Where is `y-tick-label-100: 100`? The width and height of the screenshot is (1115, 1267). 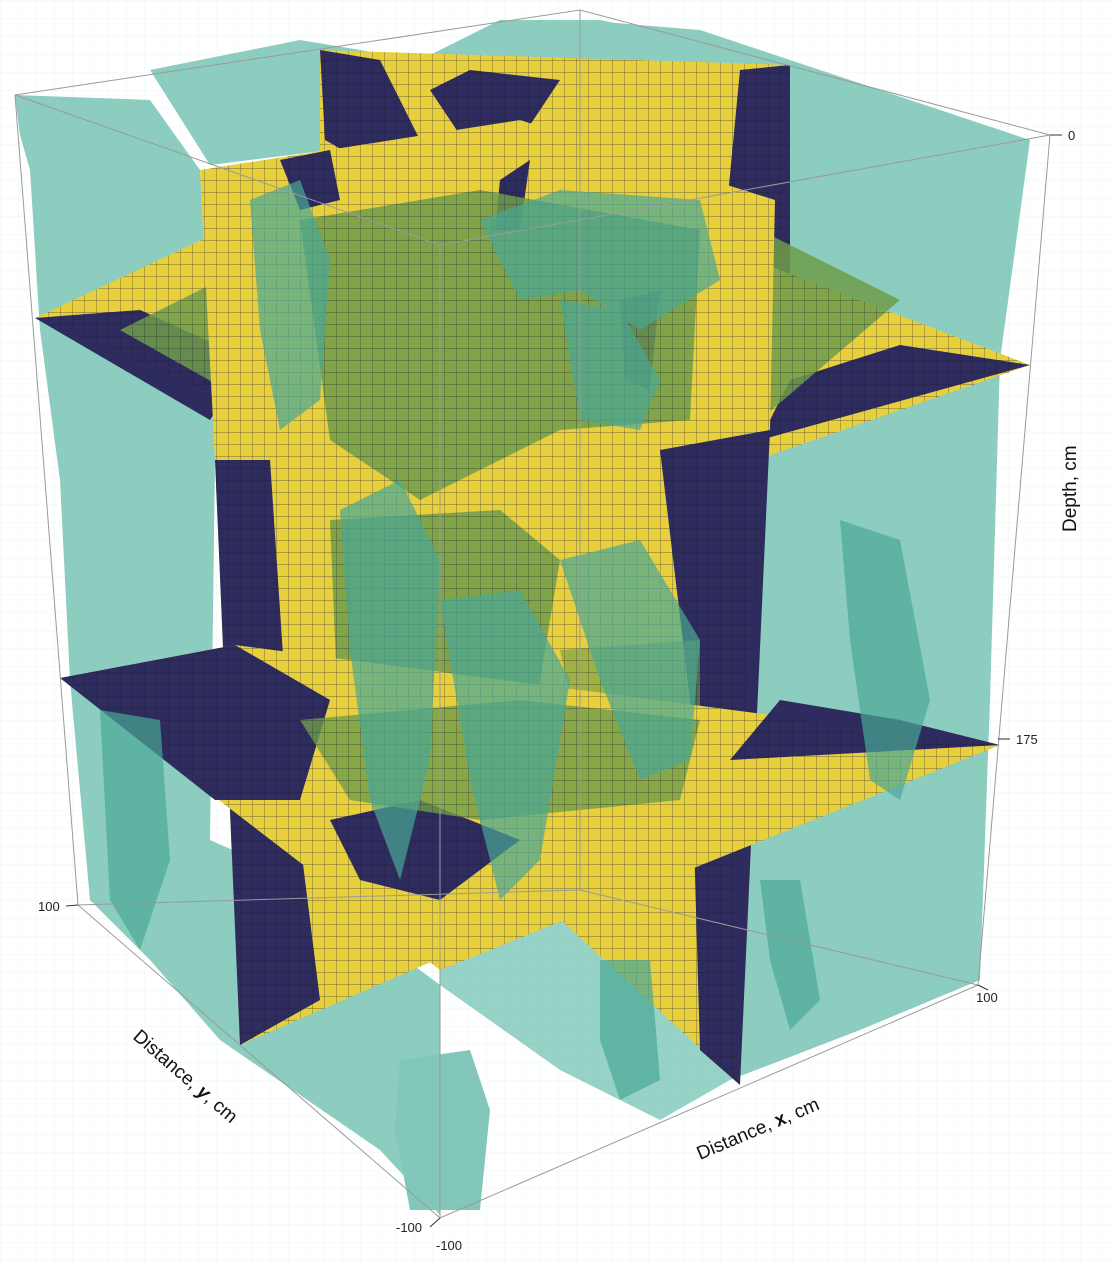
y-tick-label-100: 100 is located at coordinates (49, 906).